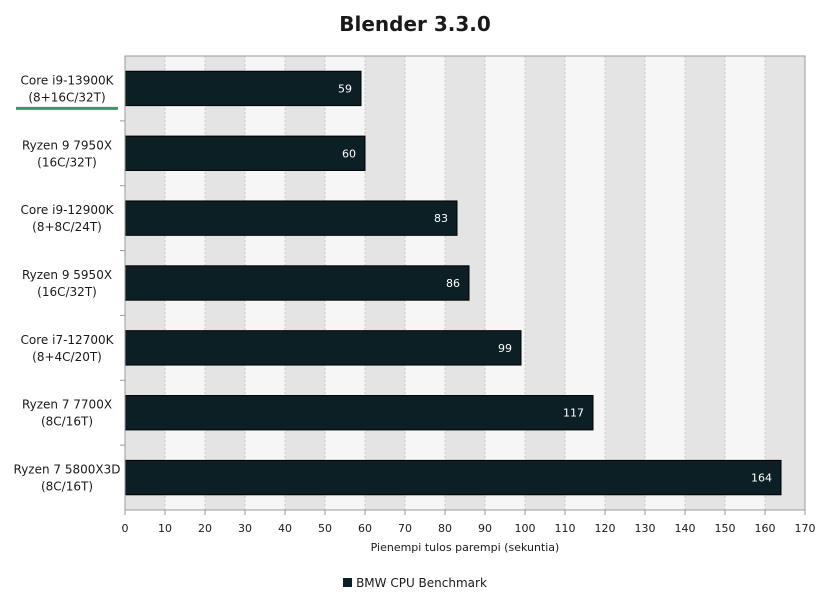 This screenshot has width=830, height=605. I want to click on x-tick-label: 170, so click(805, 528).